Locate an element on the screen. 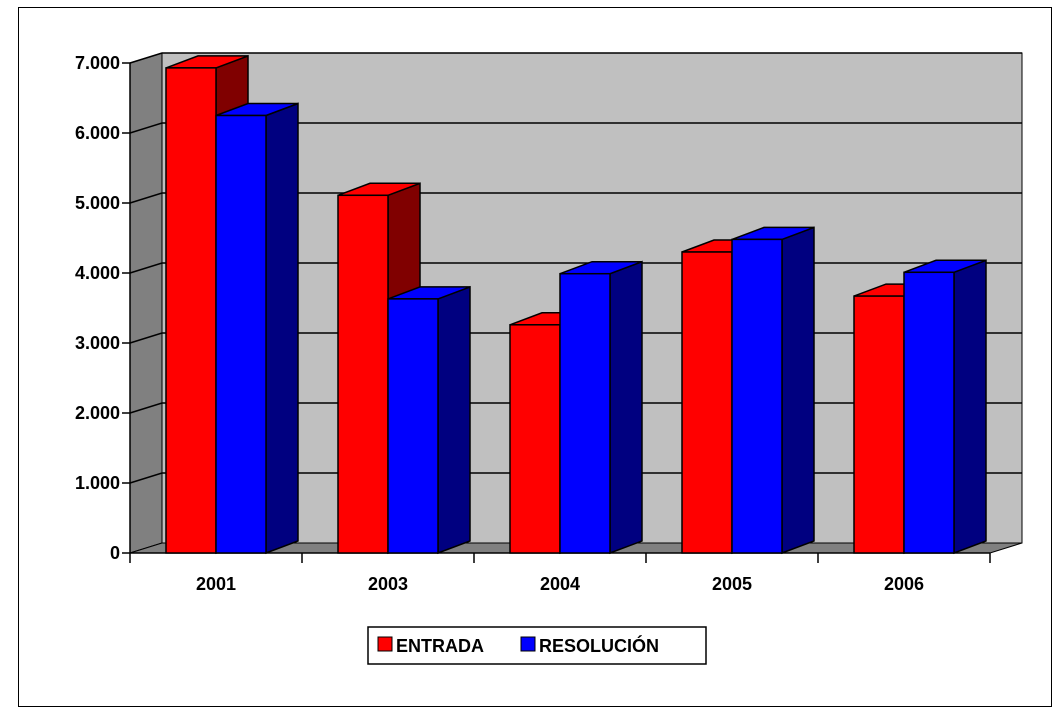 The width and height of the screenshot is (1059, 707). x-tick-label: 2006 is located at coordinates (904, 584).